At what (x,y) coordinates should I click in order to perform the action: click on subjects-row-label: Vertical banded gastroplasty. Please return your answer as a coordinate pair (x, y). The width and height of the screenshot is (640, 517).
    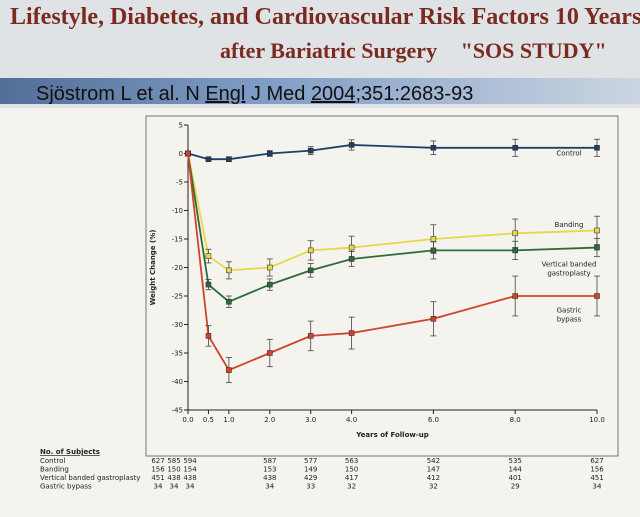
    Looking at the image, I should click on (90, 478).